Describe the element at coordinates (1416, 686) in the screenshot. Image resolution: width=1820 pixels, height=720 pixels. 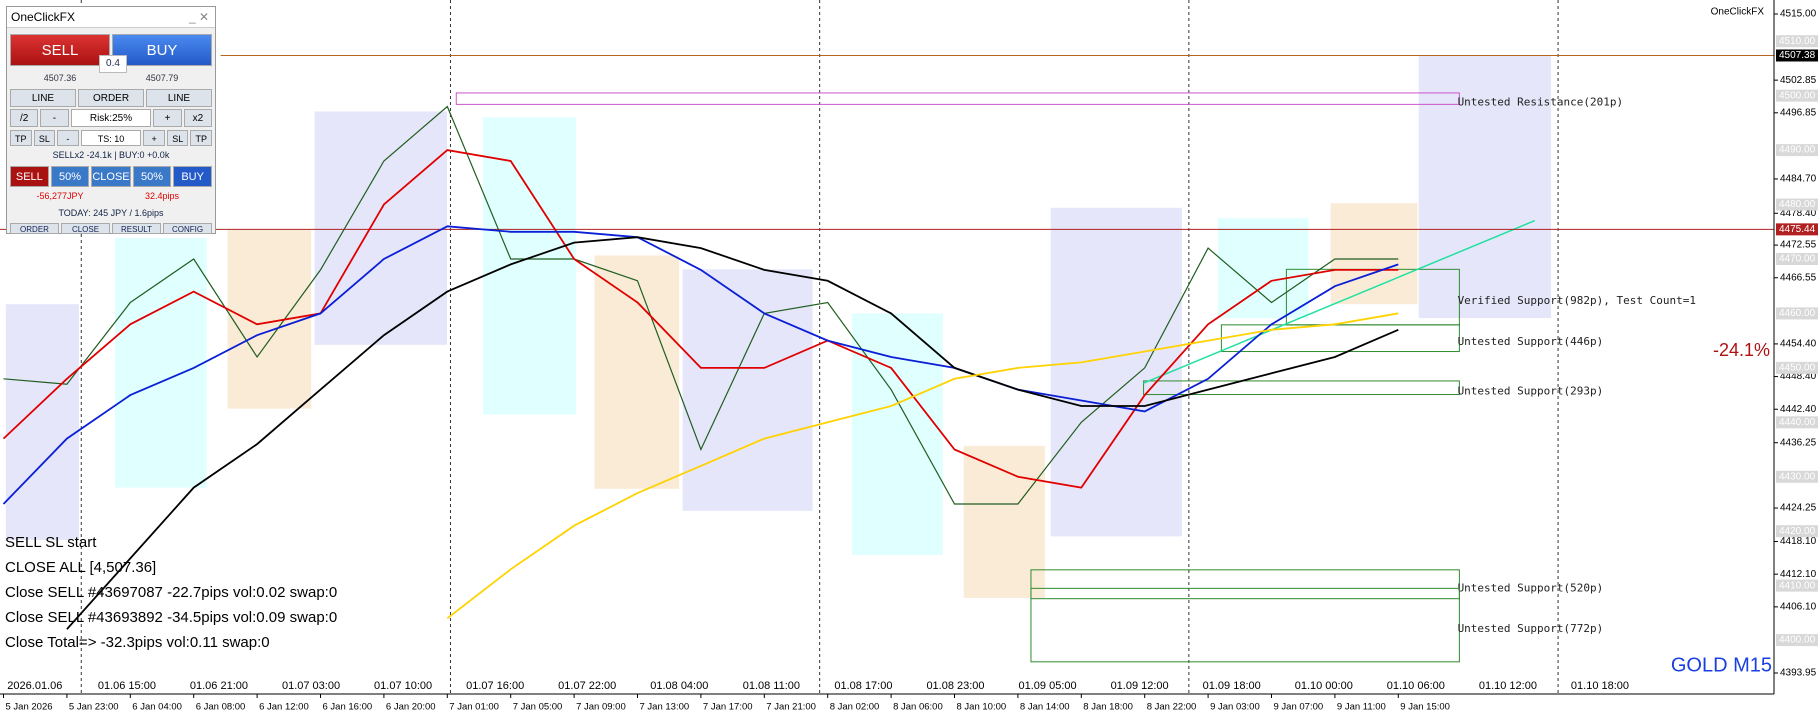
I see `time-label: 01.10 06:00` at that location.